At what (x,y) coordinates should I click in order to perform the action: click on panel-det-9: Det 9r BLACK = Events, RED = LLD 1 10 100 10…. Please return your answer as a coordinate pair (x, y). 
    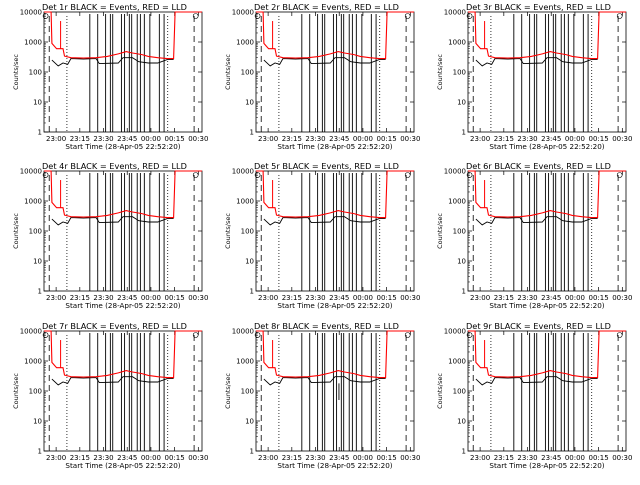
    Looking at the image, I should click on (534, 395).